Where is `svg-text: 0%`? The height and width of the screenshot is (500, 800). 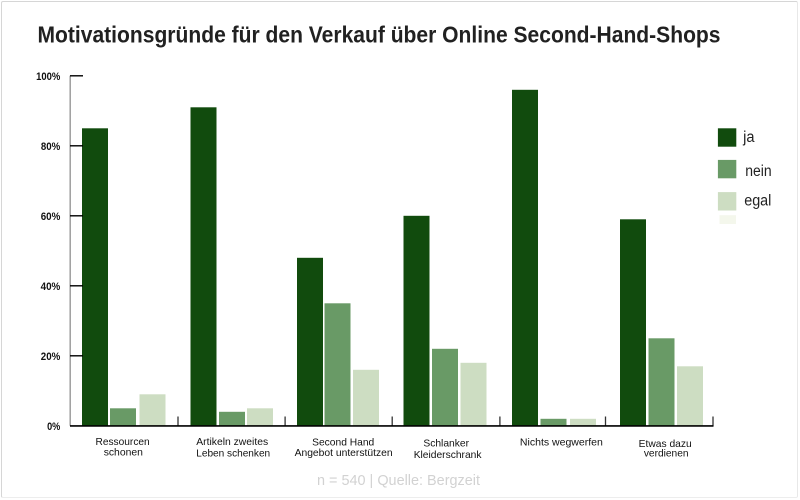 svg-text: 0% is located at coordinates (54, 427).